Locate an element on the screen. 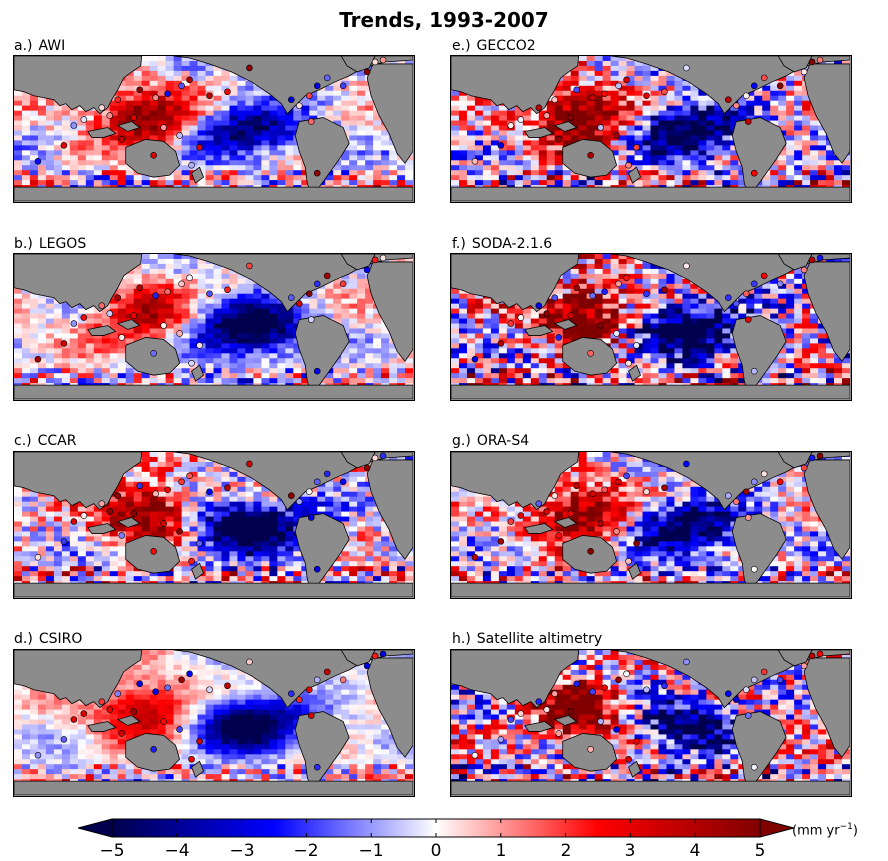  units-exponent: −1 is located at coordinates (846, 827).